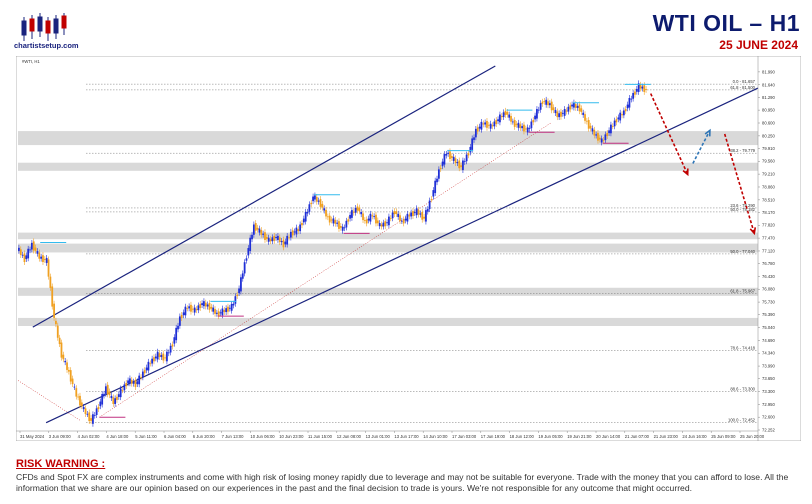 This screenshot has width=812, height=504. Describe the element at coordinates (204, 436) in the screenshot. I see `x-tick-label: 6 Jun 20:00` at that location.